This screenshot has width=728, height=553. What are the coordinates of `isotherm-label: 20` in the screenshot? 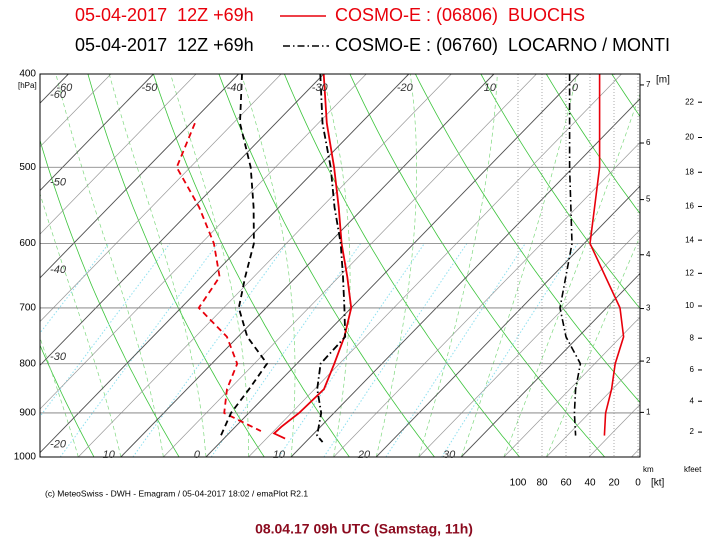 It's located at (364, 455).